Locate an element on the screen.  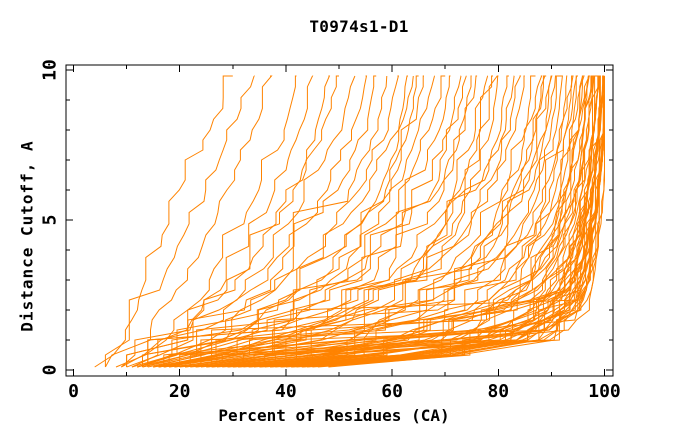
chart-title: T0974s1-D1 is located at coordinates (359, 26).